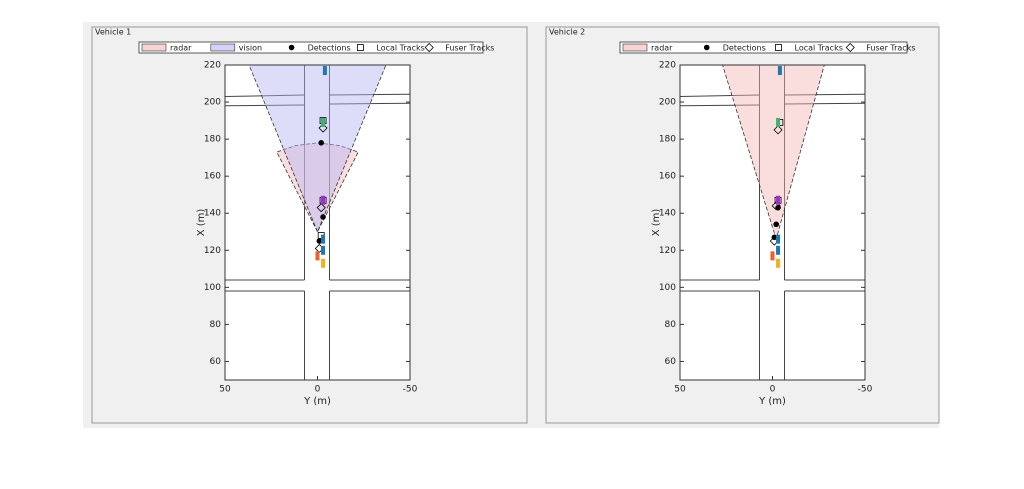  I want to click on panel-title: Vehicle 1, so click(113, 32).